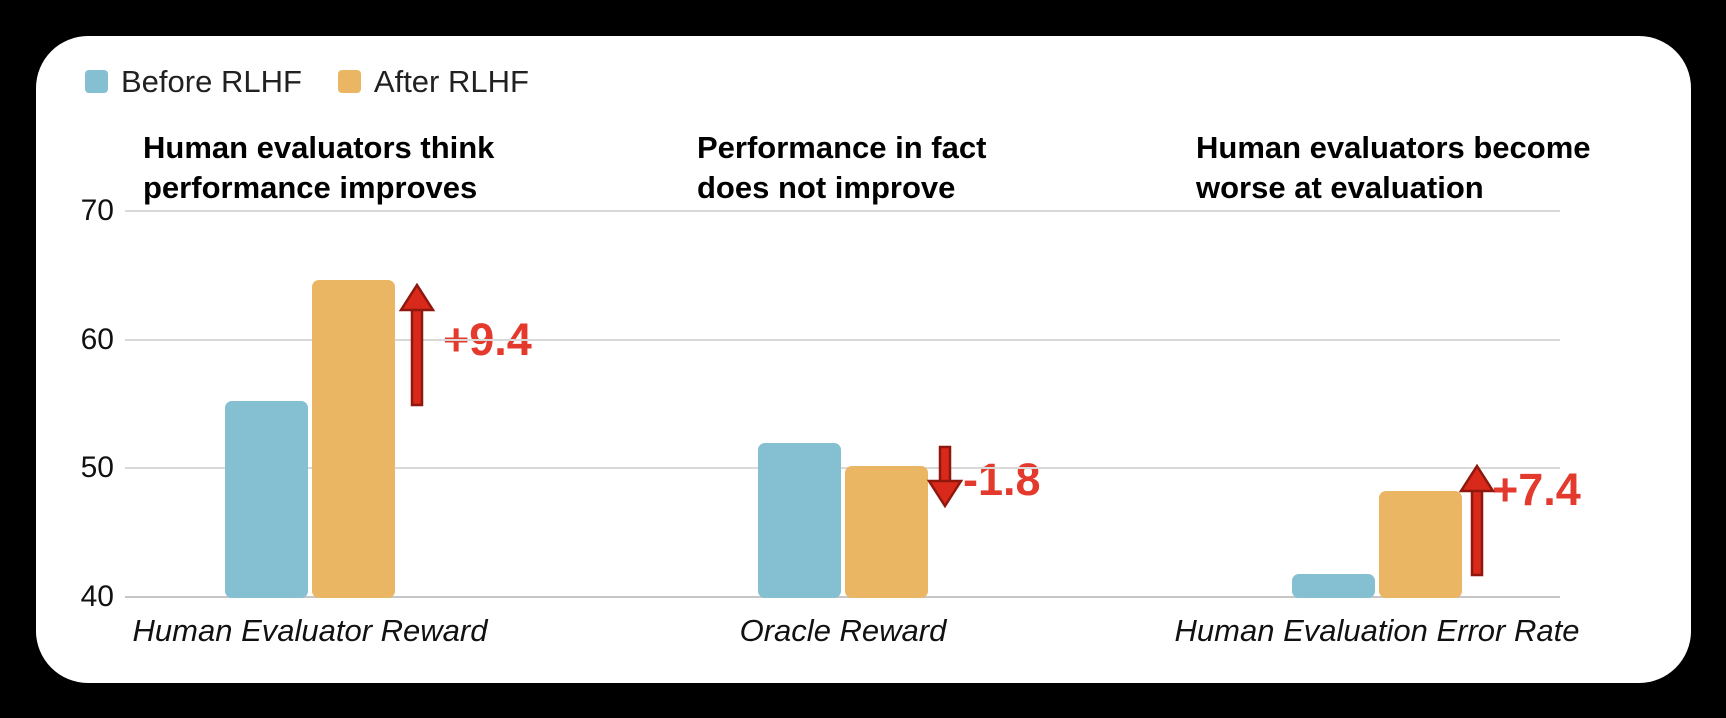 Image resolution: width=1726 pixels, height=718 pixels. What do you see at coordinates (97, 596) in the screenshot?
I see `y-axis-tick-label: 40` at bounding box center [97, 596].